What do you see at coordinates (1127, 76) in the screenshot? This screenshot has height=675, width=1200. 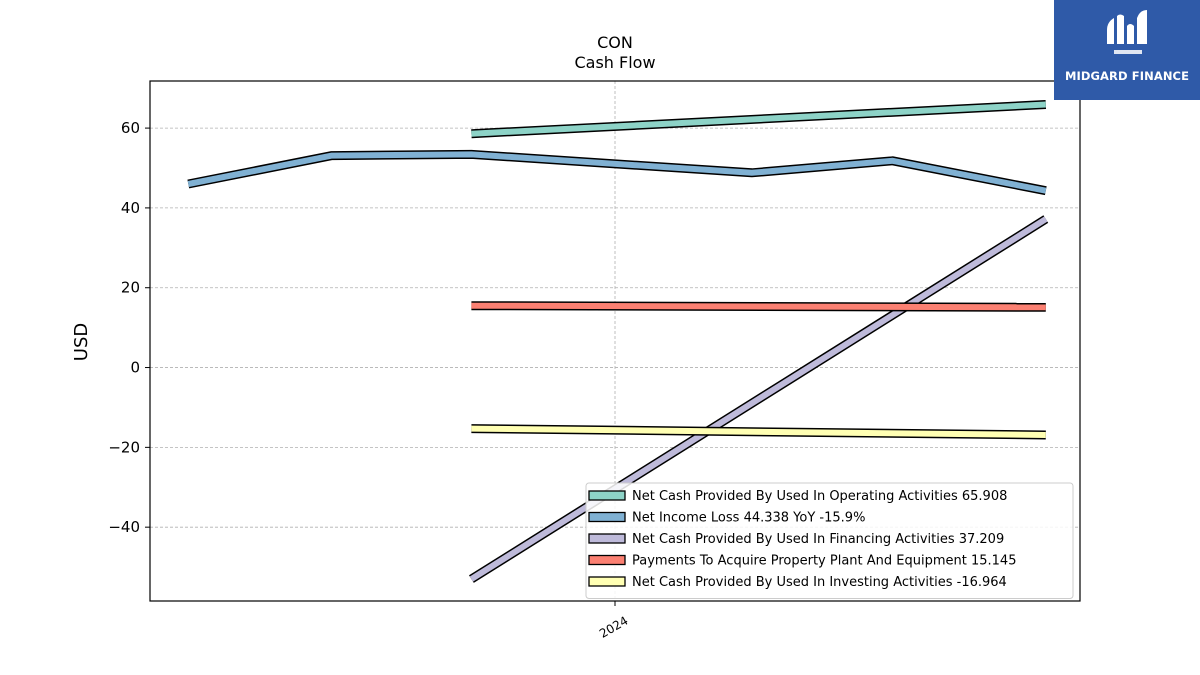 I see `brand-name: MIDGARD FINANCE` at bounding box center [1127, 76].